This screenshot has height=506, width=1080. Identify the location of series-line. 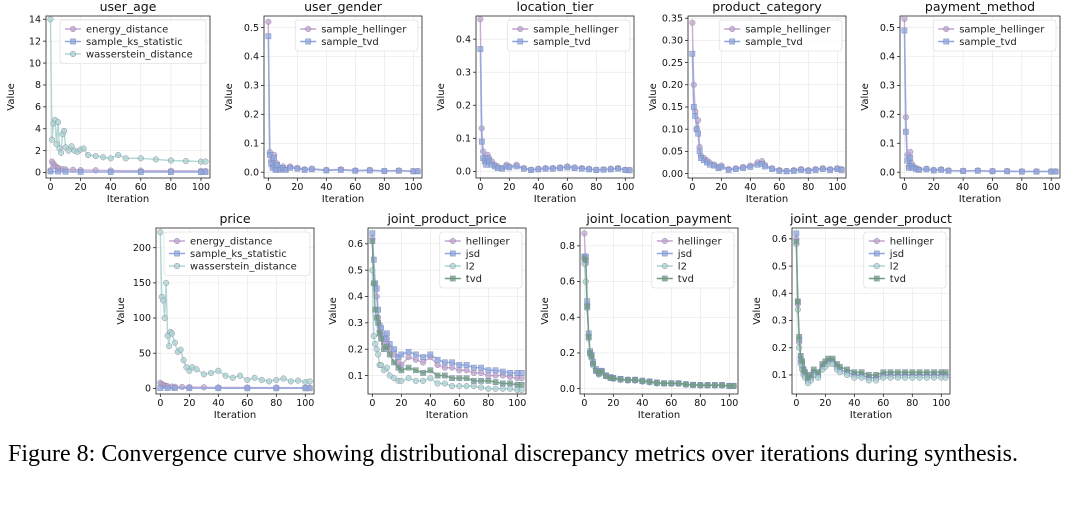
(128, 171).